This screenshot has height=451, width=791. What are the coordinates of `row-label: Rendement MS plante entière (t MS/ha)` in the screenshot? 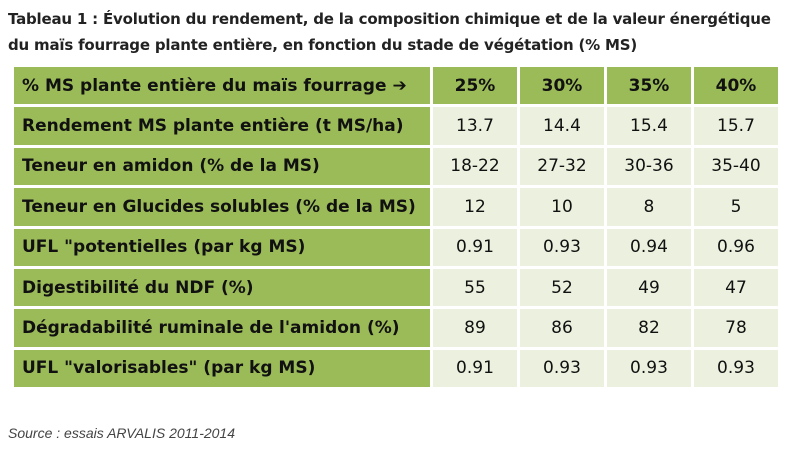 It's located at (222, 126).